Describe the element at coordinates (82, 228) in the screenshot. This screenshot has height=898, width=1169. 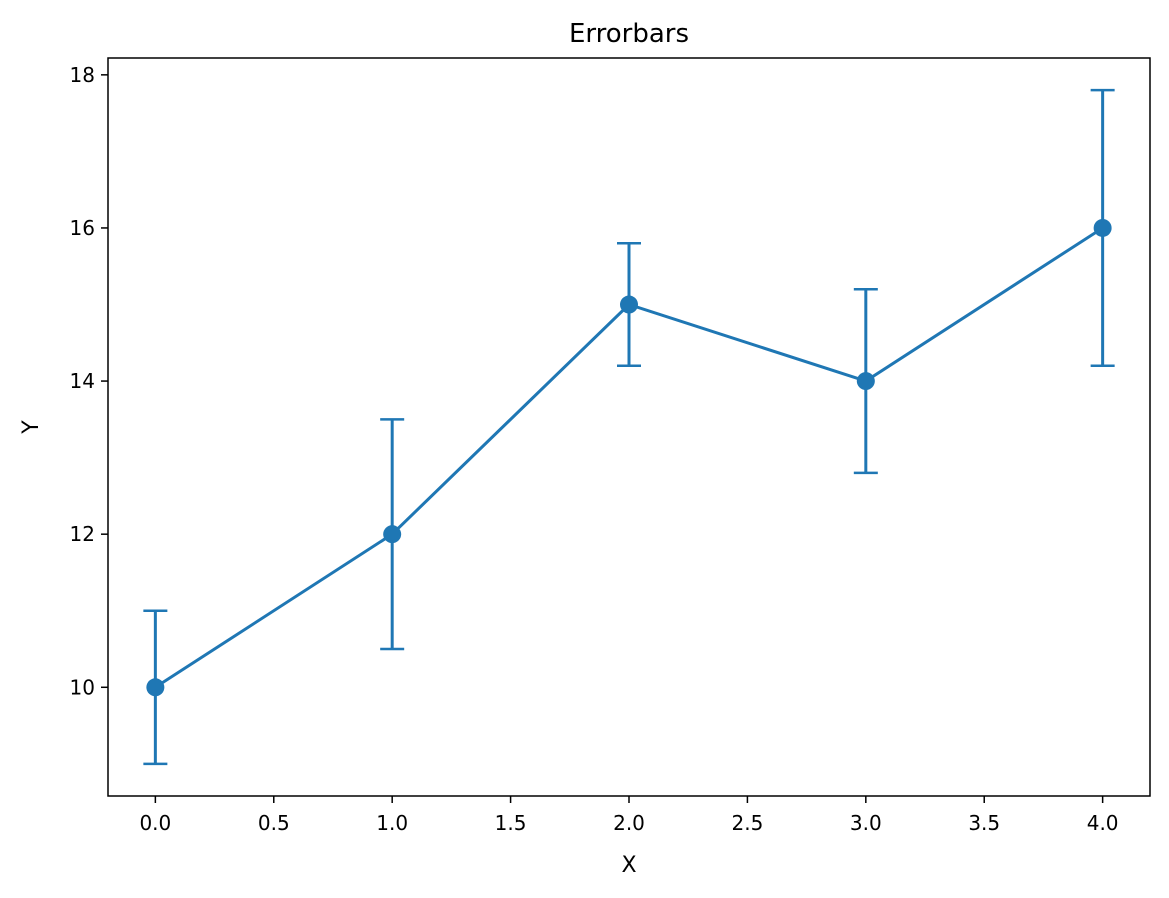
I see `y-tick-label: 16` at that location.